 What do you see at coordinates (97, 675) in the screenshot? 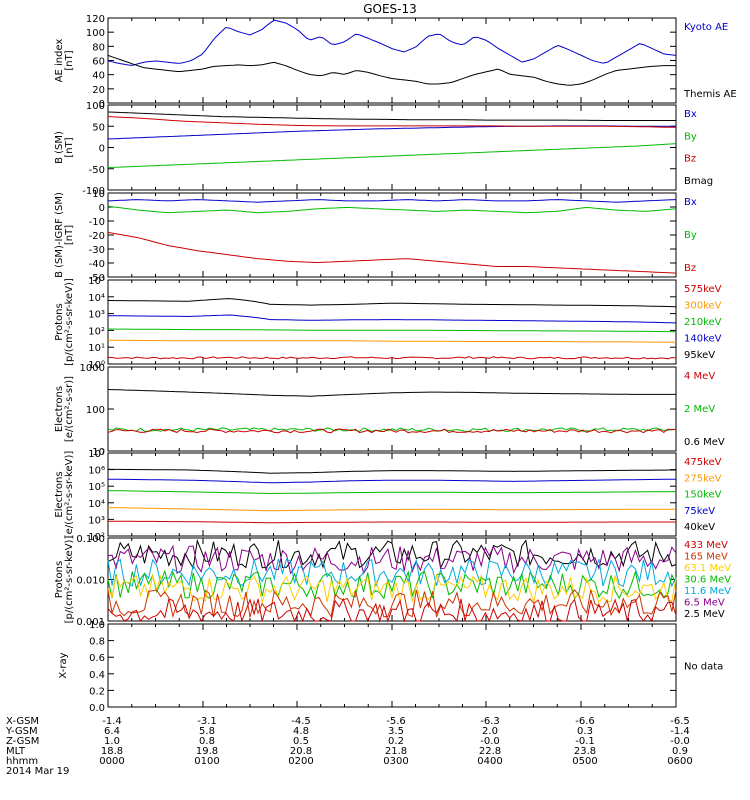
I see `y-tick-label: 0.4` at bounding box center [97, 675].